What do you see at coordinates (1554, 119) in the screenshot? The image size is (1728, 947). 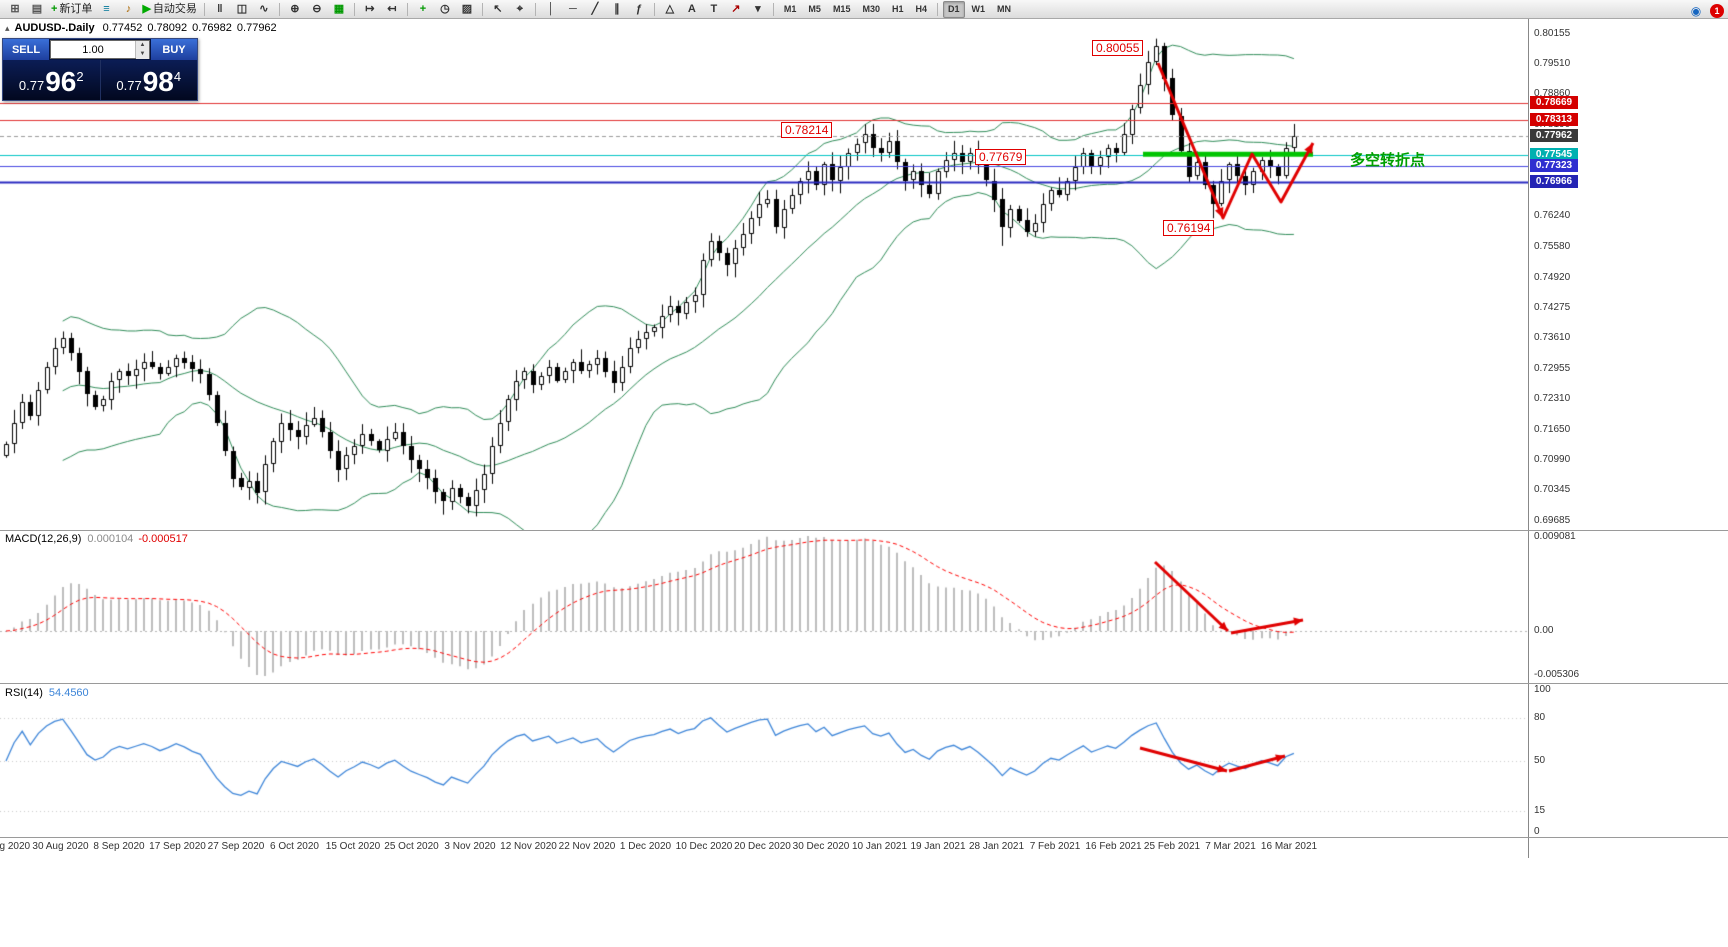 I see `price-badge: 0.78313` at bounding box center [1554, 119].